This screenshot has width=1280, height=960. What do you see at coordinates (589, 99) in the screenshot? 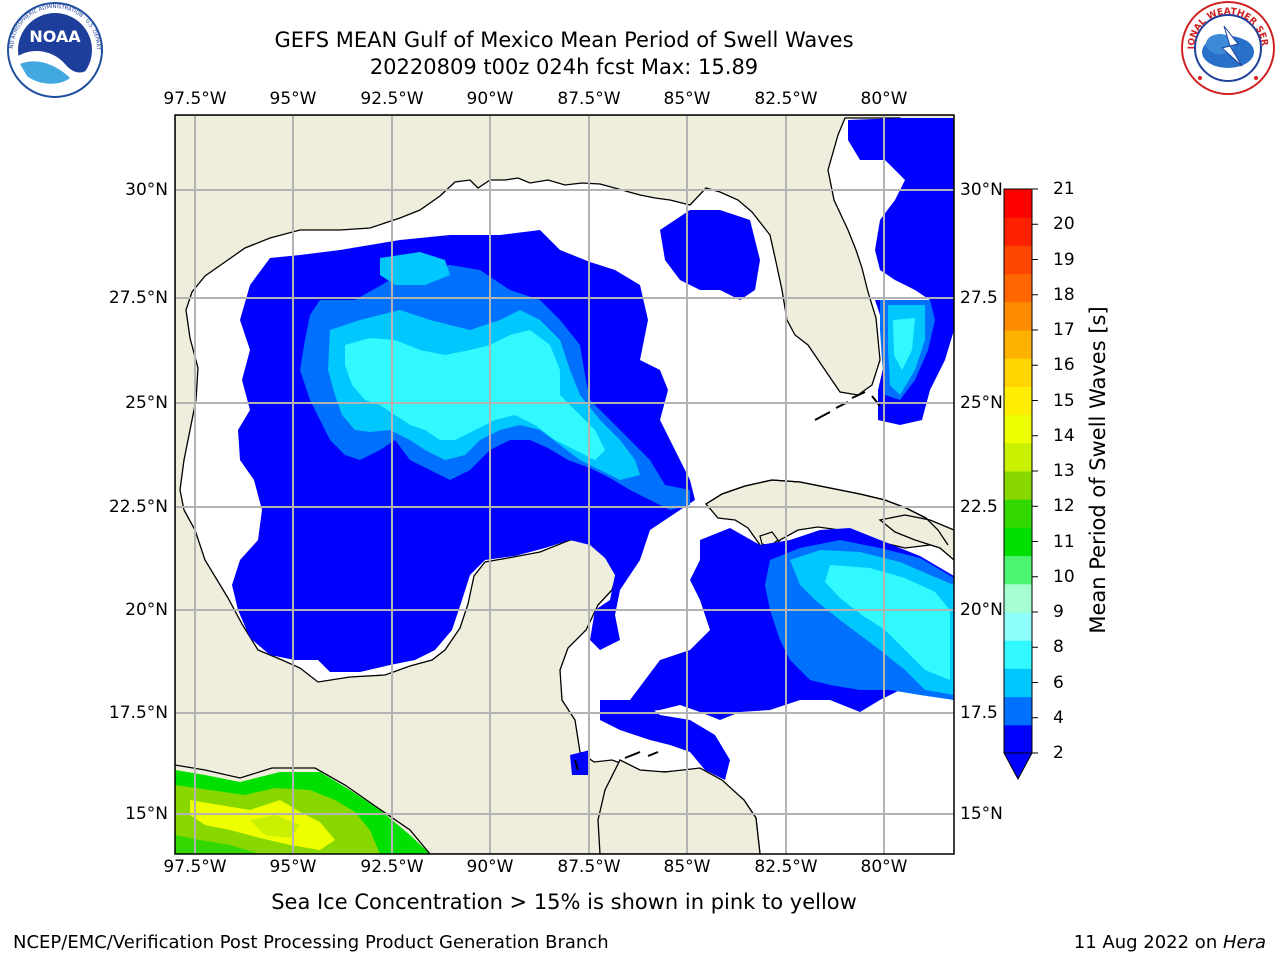
I see `lon-label-top: 87.5°W` at bounding box center [589, 99].